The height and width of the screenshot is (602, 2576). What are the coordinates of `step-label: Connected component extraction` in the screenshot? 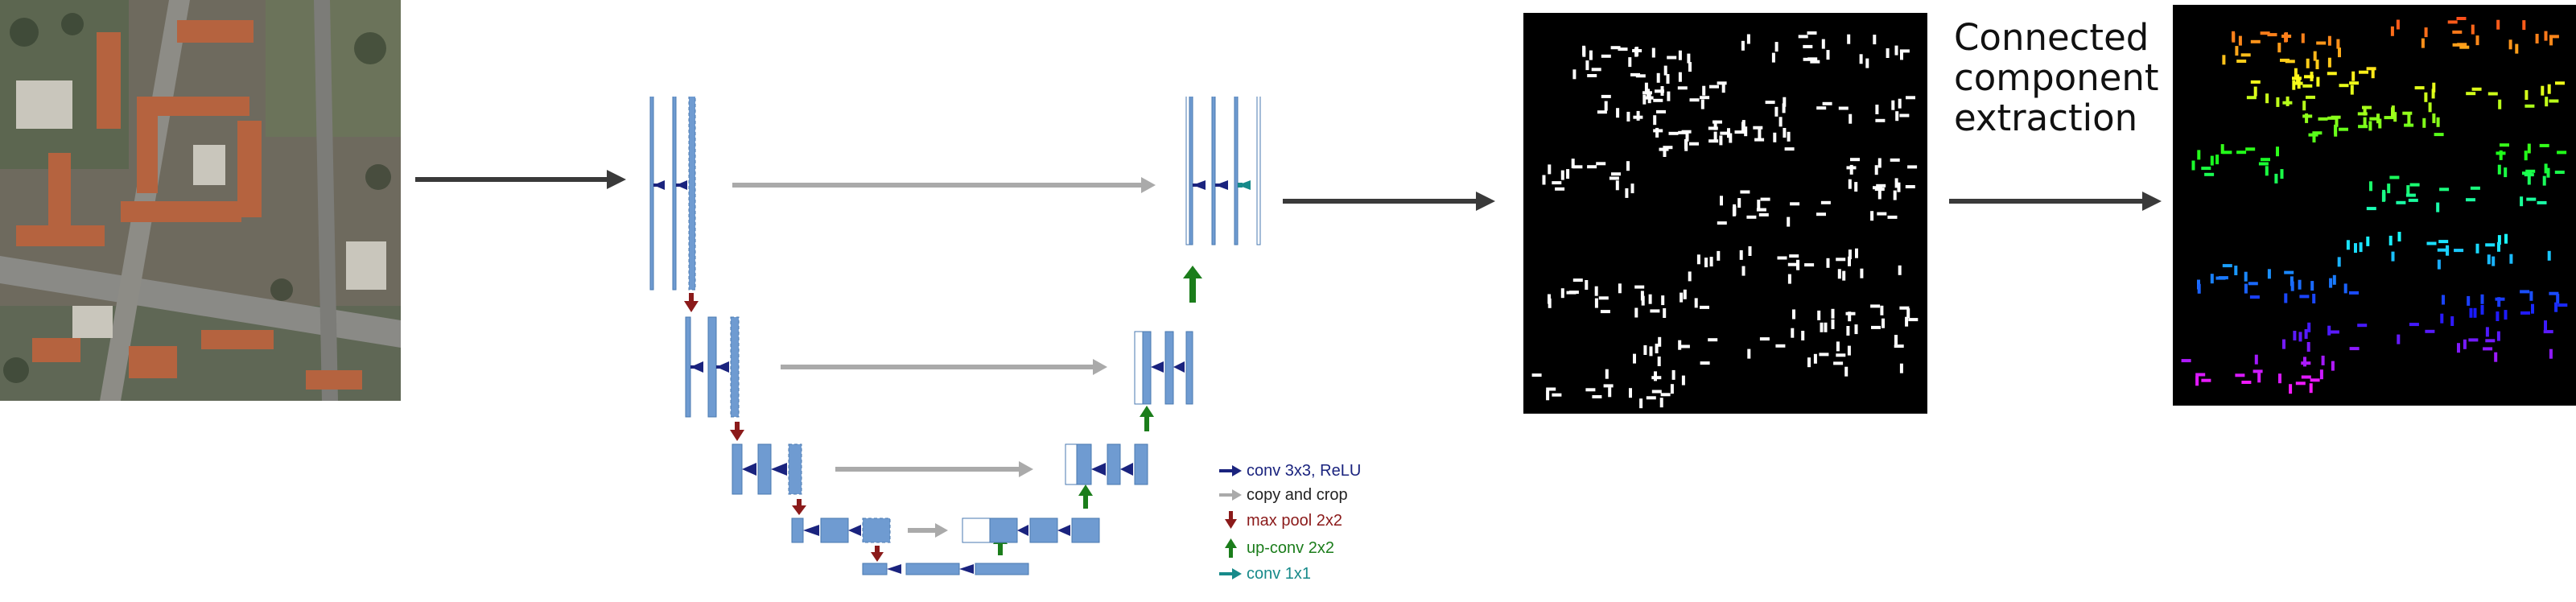 It's located at (2056, 78).